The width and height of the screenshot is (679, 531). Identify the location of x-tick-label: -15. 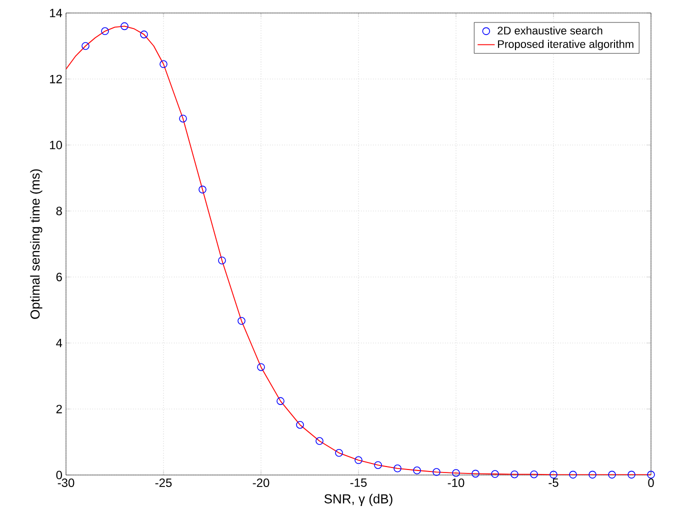
(358, 482).